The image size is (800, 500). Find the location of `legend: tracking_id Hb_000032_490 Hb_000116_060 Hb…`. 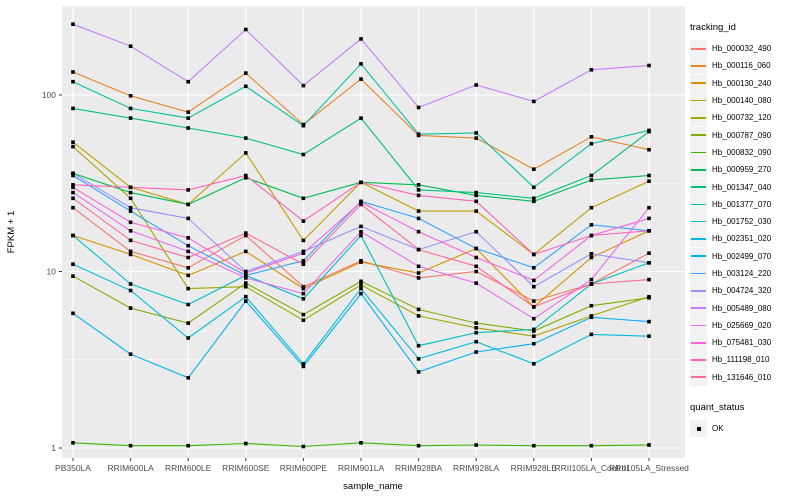

legend: tracking_id Hb_000032_490 Hb_000116_060 Hb… is located at coordinates (744, 230).